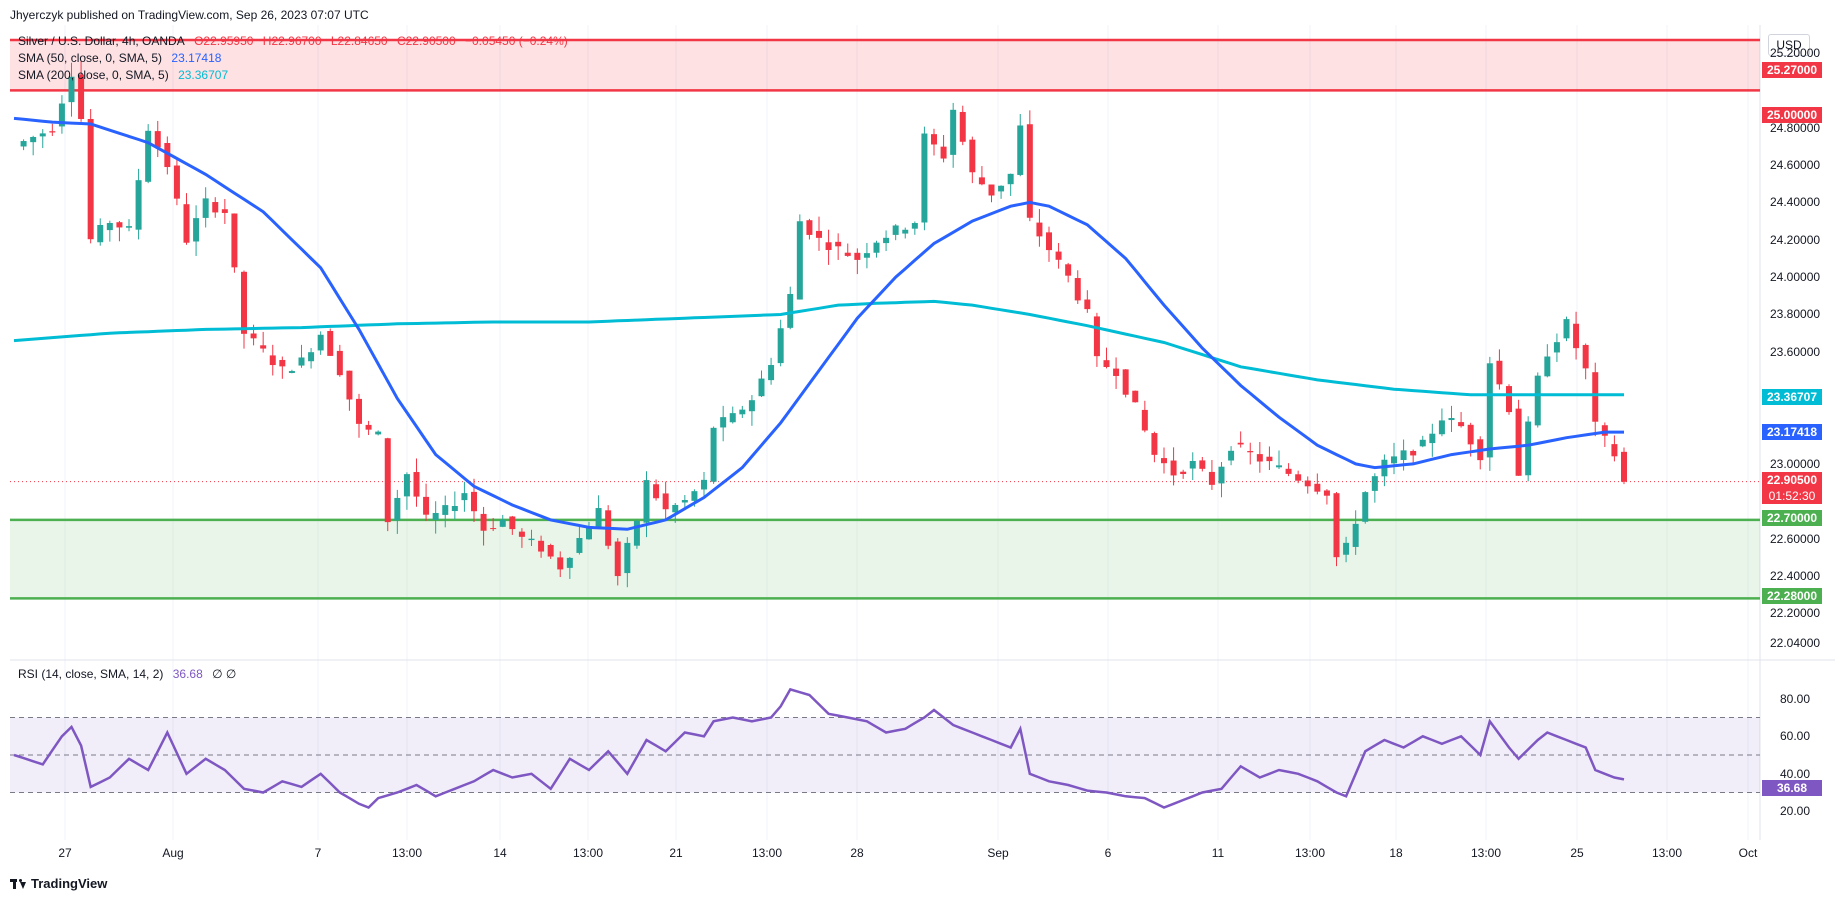 The width and height of the screenshot is (1835, 901). I want to click on price-tick-label: 22.04000, so click(1795, 643).